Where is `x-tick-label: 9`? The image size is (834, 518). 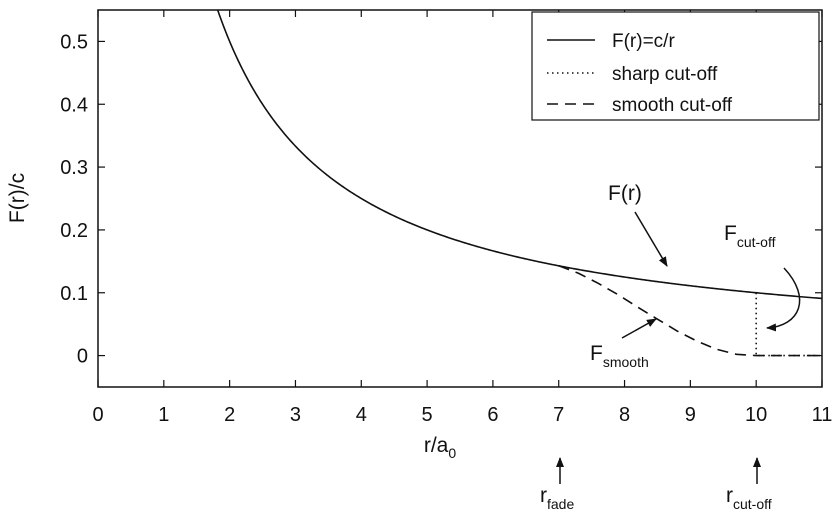
x-tick-label: 9 is located at coordinates (690, 415).